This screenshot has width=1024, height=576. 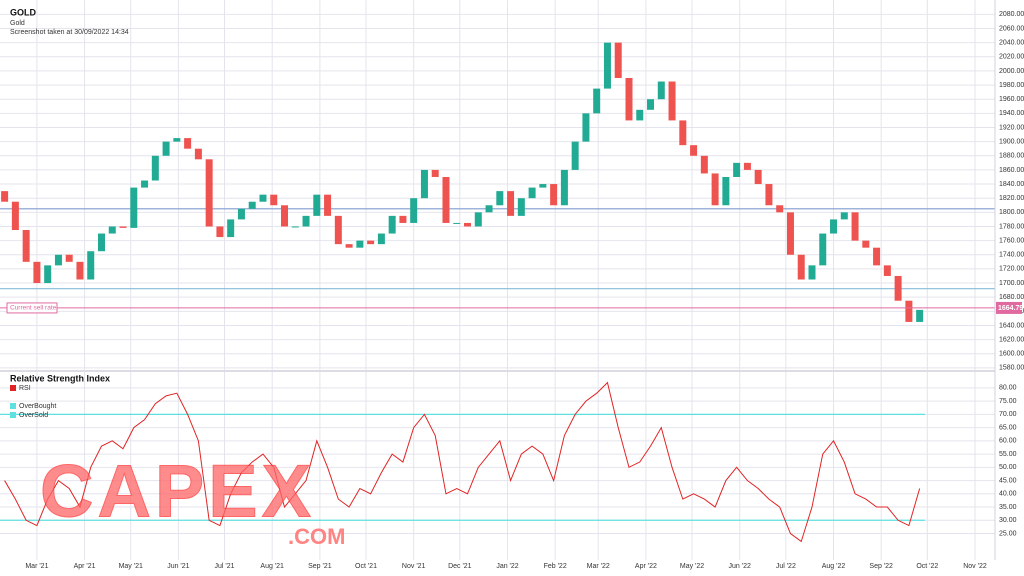 What do you see at coordinates (1011, 283) in the screenshot?
I see `y-tick-label: 1700.00` at bounding box center [1011, 283].